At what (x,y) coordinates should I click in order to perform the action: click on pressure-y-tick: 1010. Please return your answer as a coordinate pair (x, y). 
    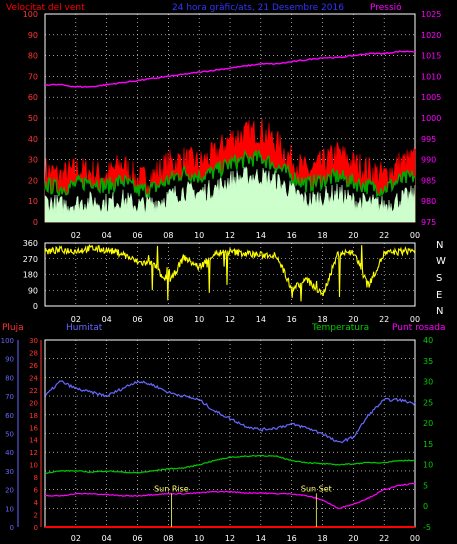
    Looking at the image, I should click on (431, 76).